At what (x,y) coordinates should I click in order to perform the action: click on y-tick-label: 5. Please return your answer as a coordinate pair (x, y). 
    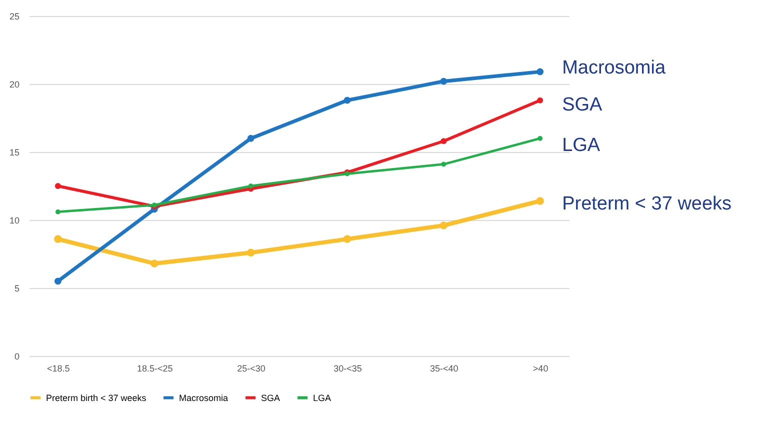
    Looking at the image, I should click on (17, 289).